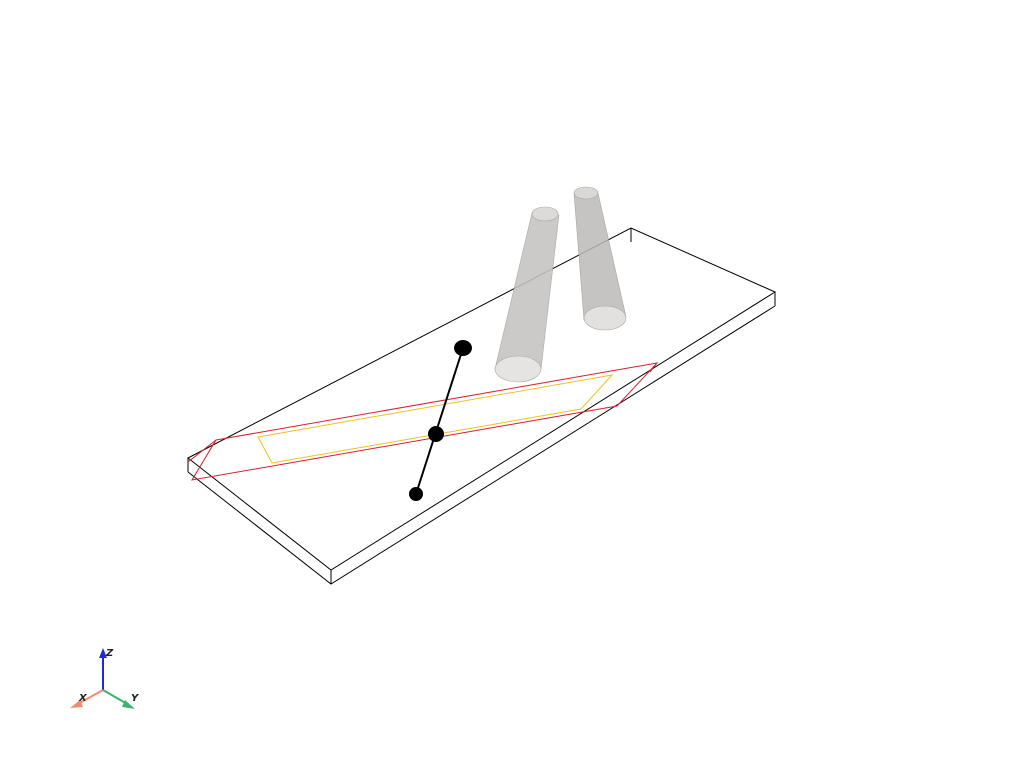 The width and height of the screenshot is (1024, 768). Describe the element at coordinates (135, 698) in the screenshot. I see `y-axis-label: Y` at that location.